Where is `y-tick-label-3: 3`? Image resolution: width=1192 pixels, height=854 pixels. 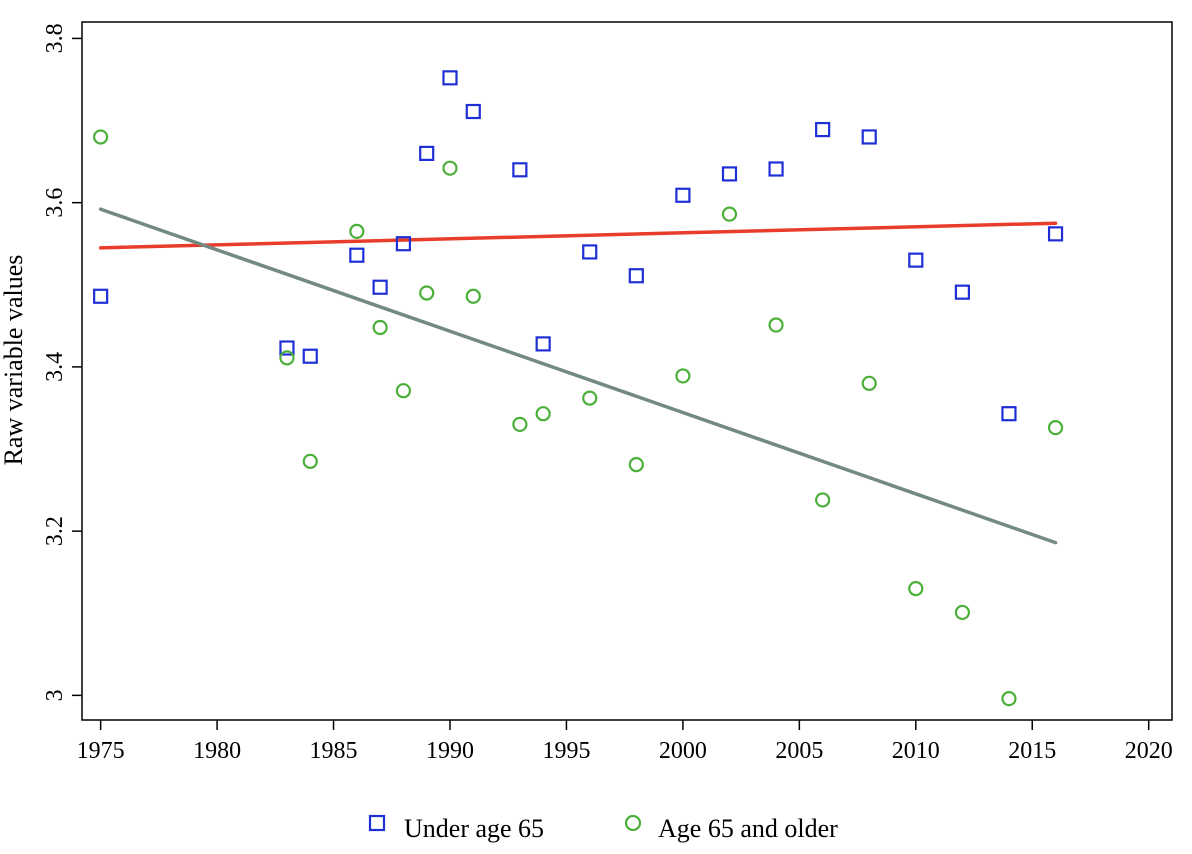
y-tick-label-3: 3 is located at coordinates (55, 695).